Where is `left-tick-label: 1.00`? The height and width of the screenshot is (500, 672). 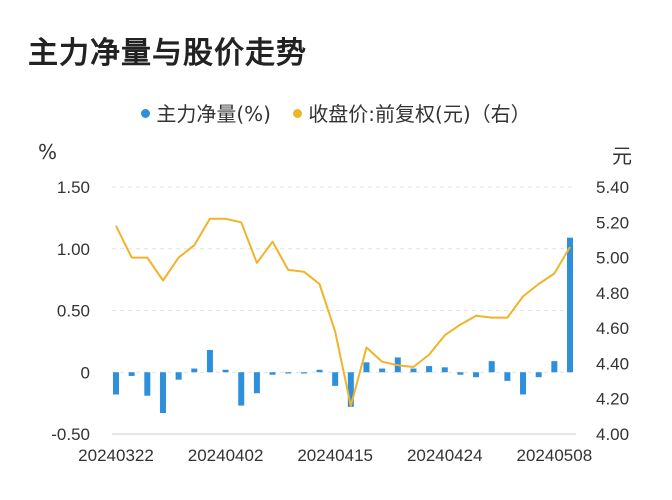
left-tick-label: 1.00 is located at coordinates (73, 249).